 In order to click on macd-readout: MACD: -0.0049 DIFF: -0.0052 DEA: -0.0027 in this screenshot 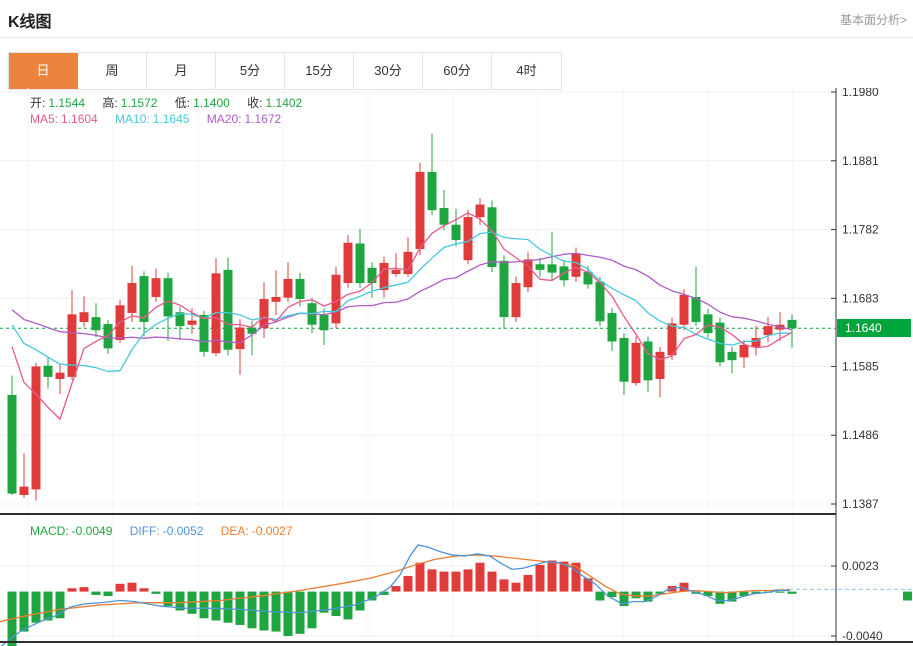, I will do `click(168, 531)`.